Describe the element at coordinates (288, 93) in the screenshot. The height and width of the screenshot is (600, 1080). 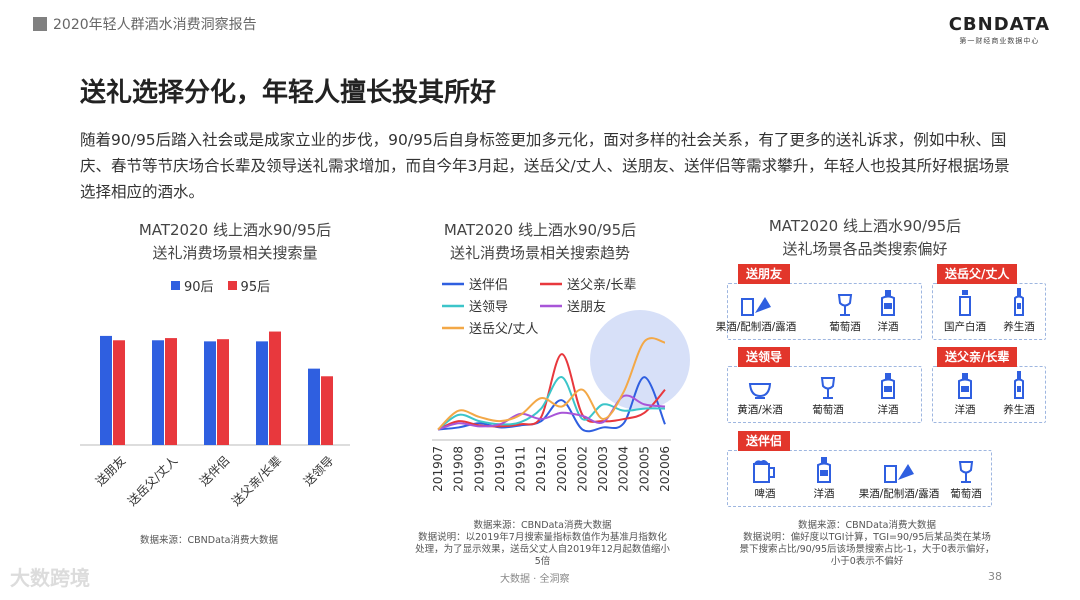
I see `page-title: 送礼选择分化，年轻人擅长投其所好` at that location.